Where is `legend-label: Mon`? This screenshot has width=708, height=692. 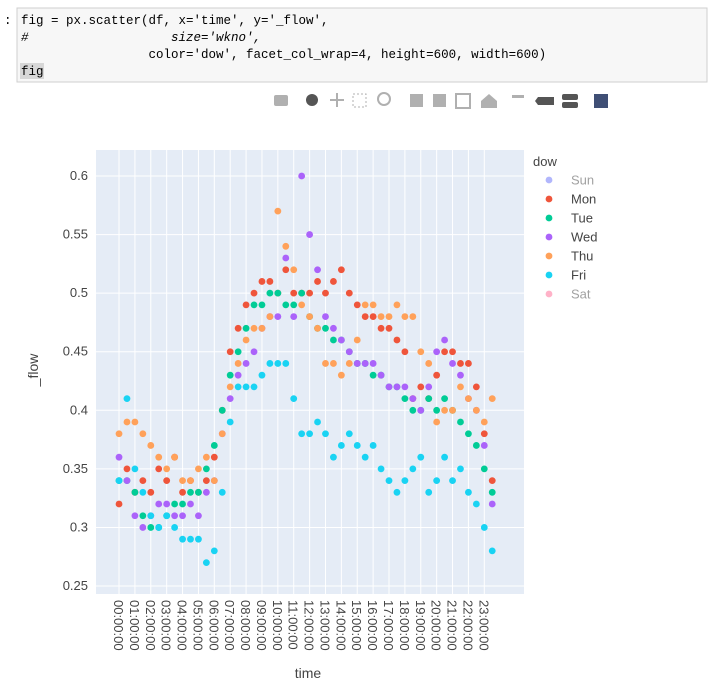
legend-label: Mon is located at coordinates (583, 199).